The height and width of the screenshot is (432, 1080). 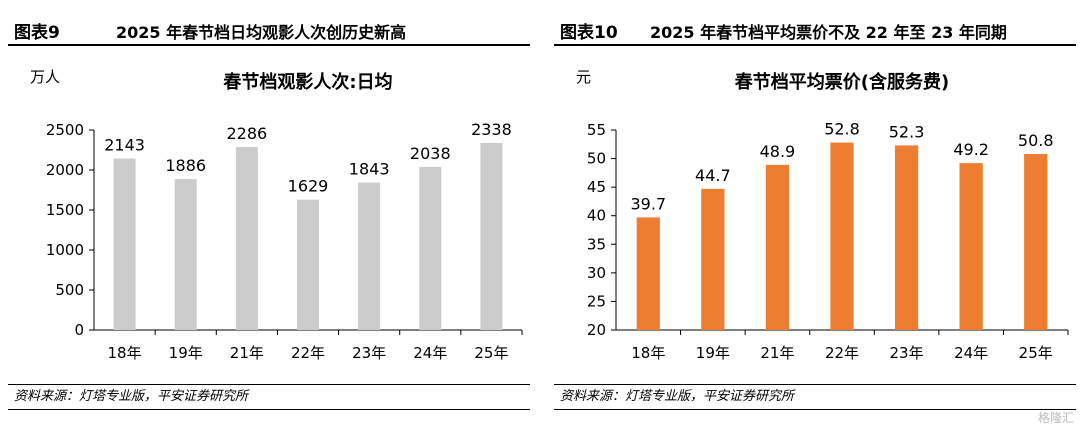 What do you see at coordinates (65, 250) in the screenshot?
I see `y-tick-label: 1000` at bounding box center [65, 250].